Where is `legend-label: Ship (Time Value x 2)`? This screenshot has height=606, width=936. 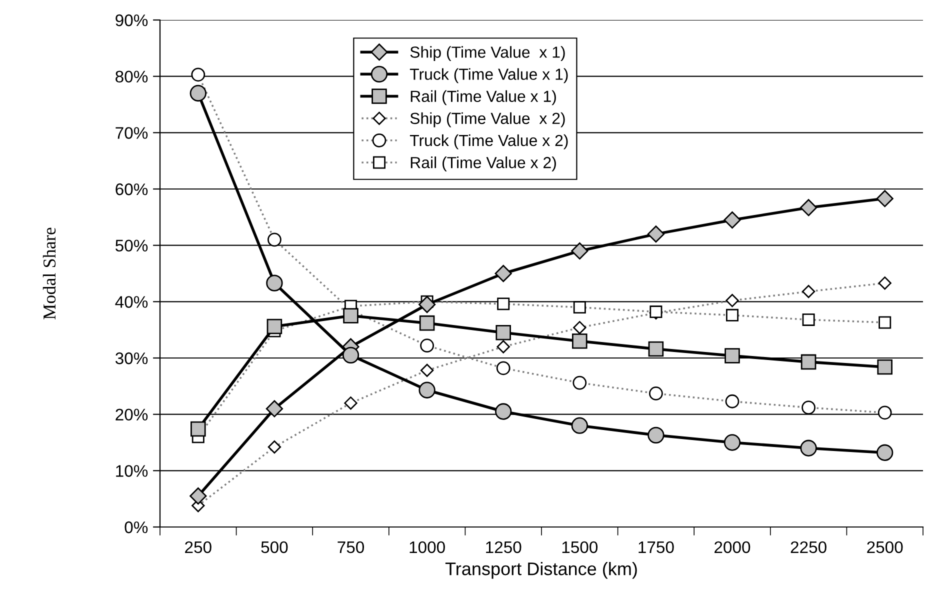
legend-label: Ship (Time Value x 2) is located at coordinates (487, 120).